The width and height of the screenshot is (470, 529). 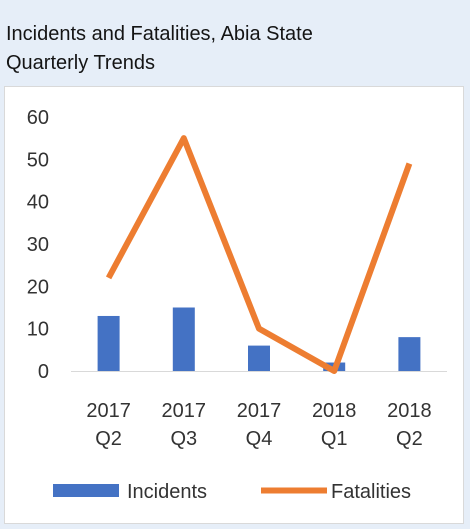 I want to click on y-tick-label-0: 0, so click(x=43, y=372).